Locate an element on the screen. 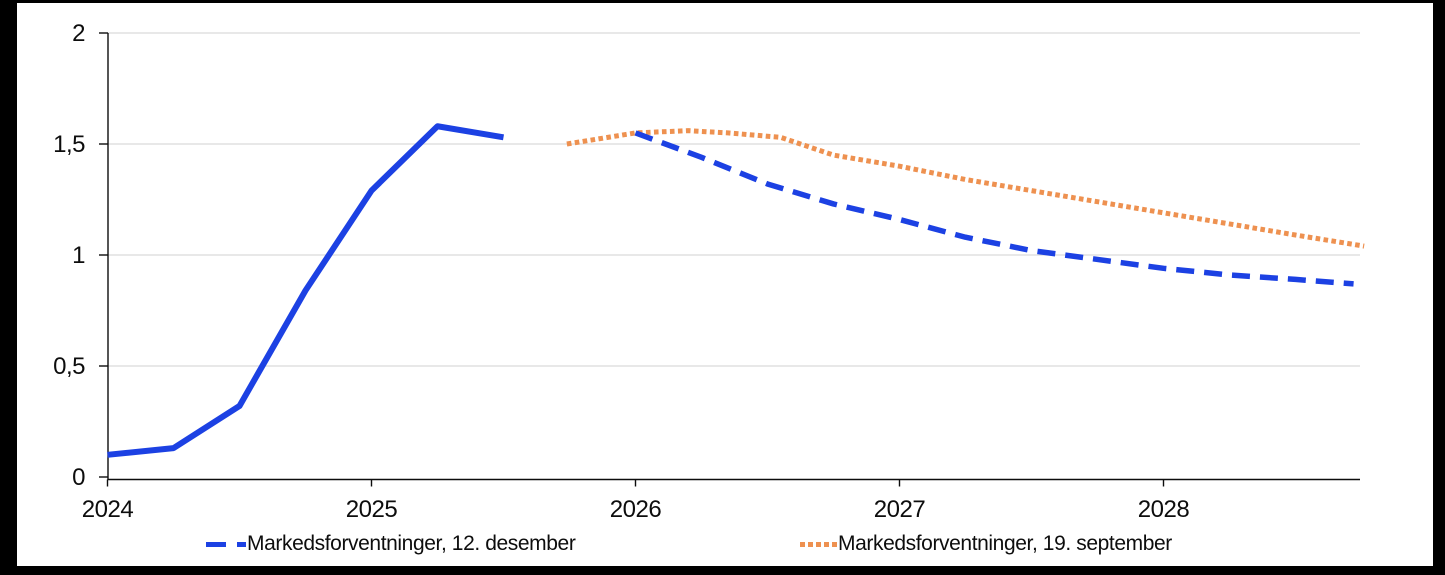 The height and width of the screenshot is (575, 1445). frame-top-bar is located at coordinates (722, 1).